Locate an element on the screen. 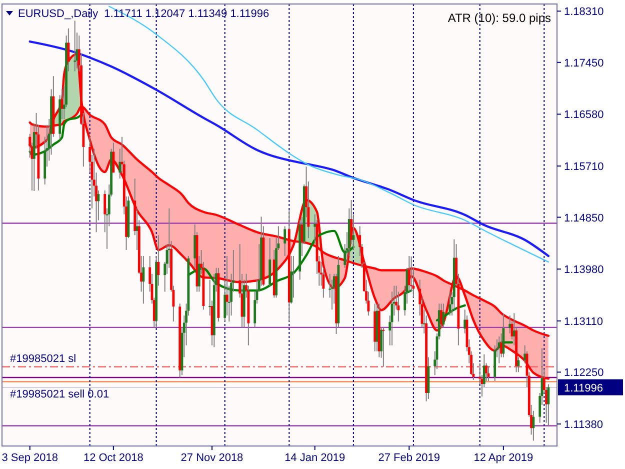 The width and height of the screenshot is (625, 469). x-tick-label: 27 Nov 2018 is located at coordinates (212, 458).